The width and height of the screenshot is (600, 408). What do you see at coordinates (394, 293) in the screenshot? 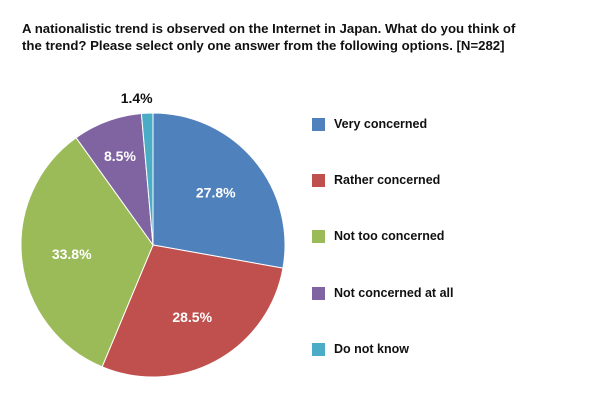
I see `legend-label: Not concerned at all` at bounding box center [394, 293].